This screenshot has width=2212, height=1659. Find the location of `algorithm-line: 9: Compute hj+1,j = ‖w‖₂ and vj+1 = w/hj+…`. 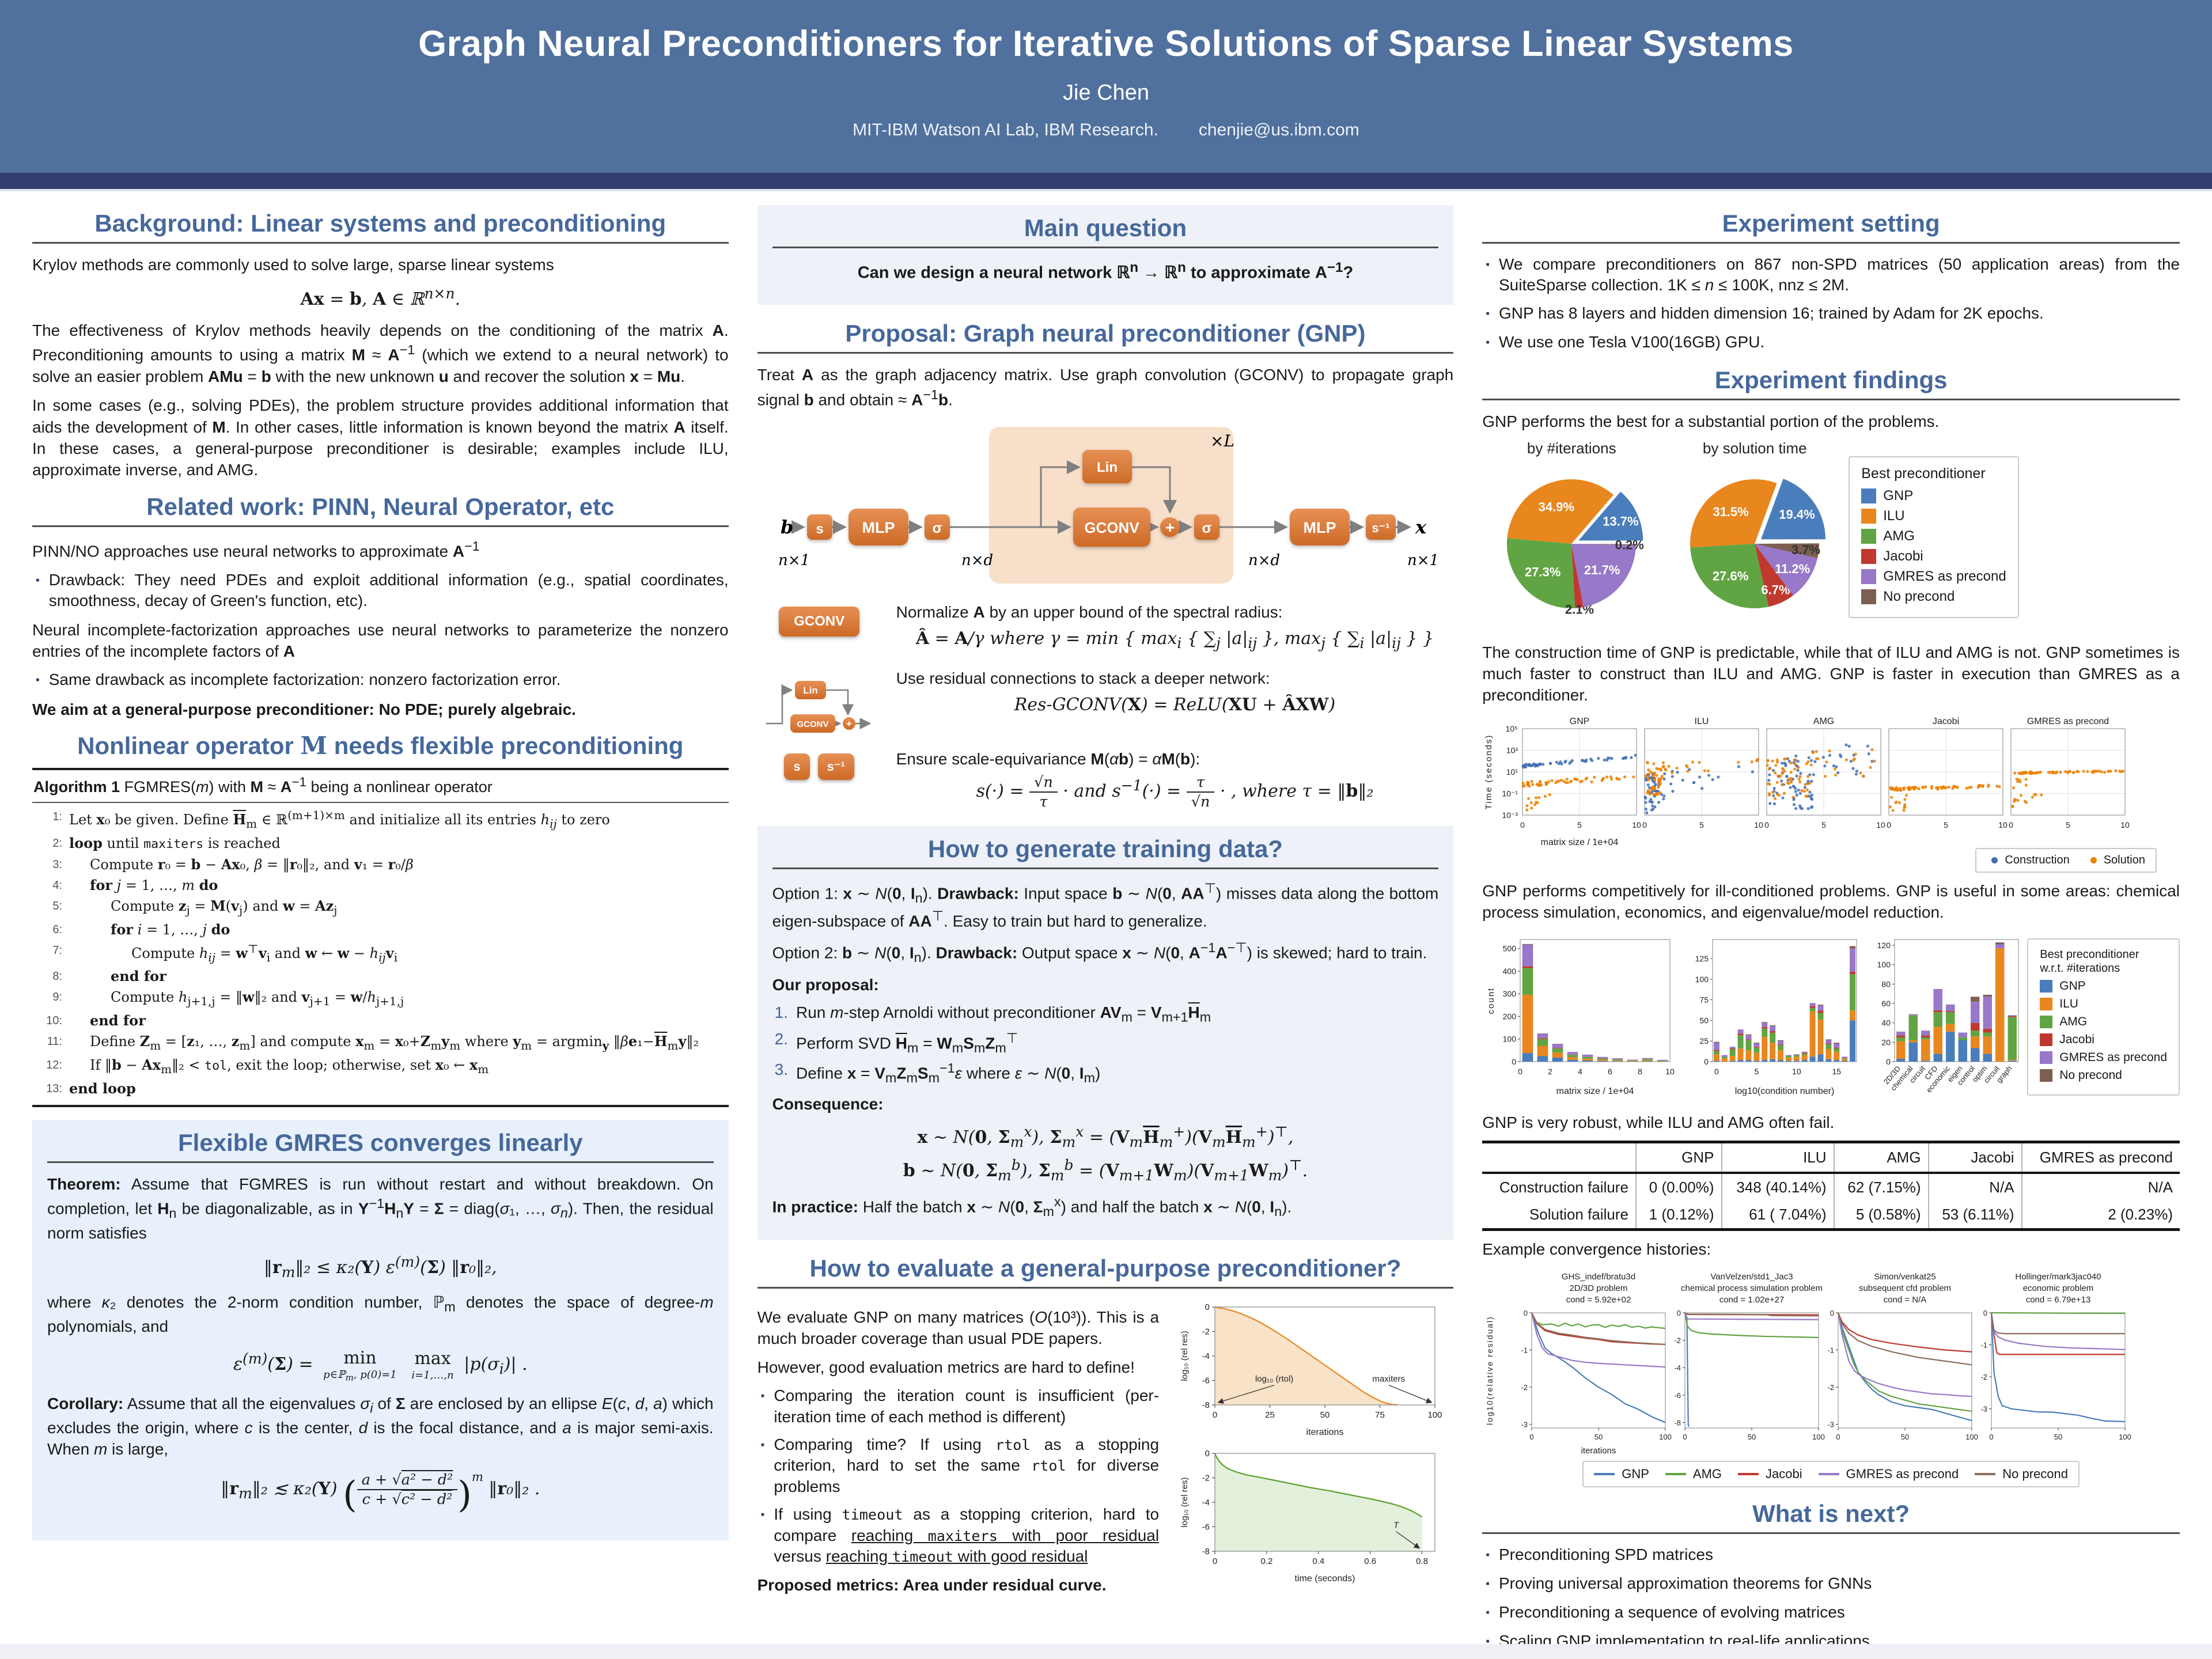

algorithm-line: 9: Compute hj+1,j = ‖w‖₂ and vj+1 = w/hj+… is located at coordinates (228, 998).